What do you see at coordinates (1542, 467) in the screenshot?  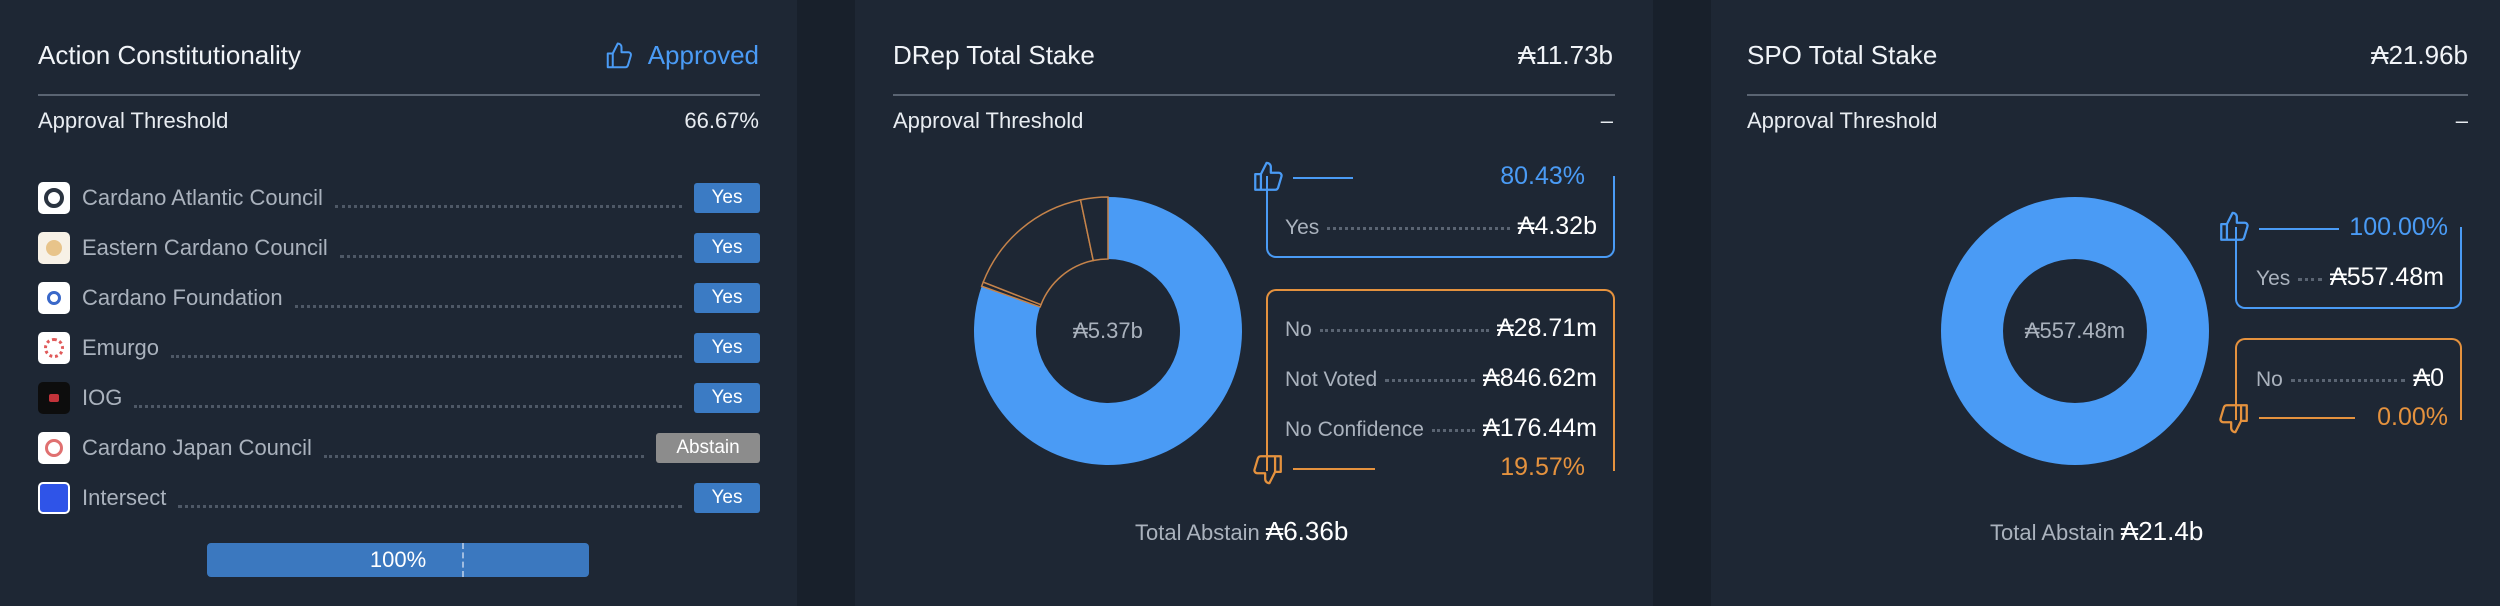 I see `no-percent: 19.57%` at bounding box center [1542, 467].